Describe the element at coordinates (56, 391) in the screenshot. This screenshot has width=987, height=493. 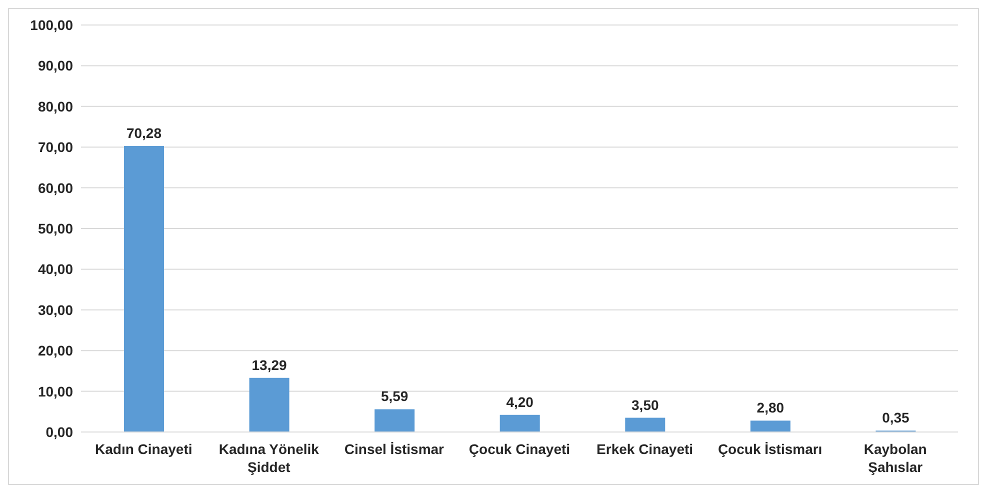
I see `y-tick-label: 10,00` at that location.